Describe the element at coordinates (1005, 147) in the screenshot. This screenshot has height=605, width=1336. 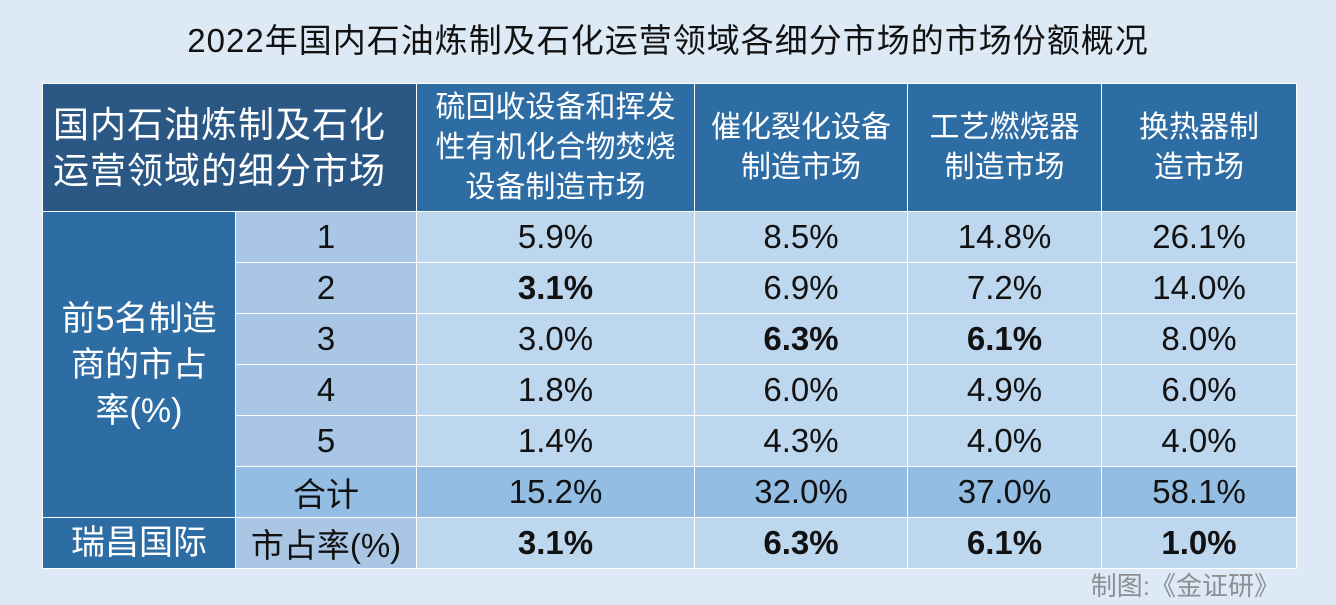
I see `column-header-process-burner: 工艺燃烧器制造市场` at that location.